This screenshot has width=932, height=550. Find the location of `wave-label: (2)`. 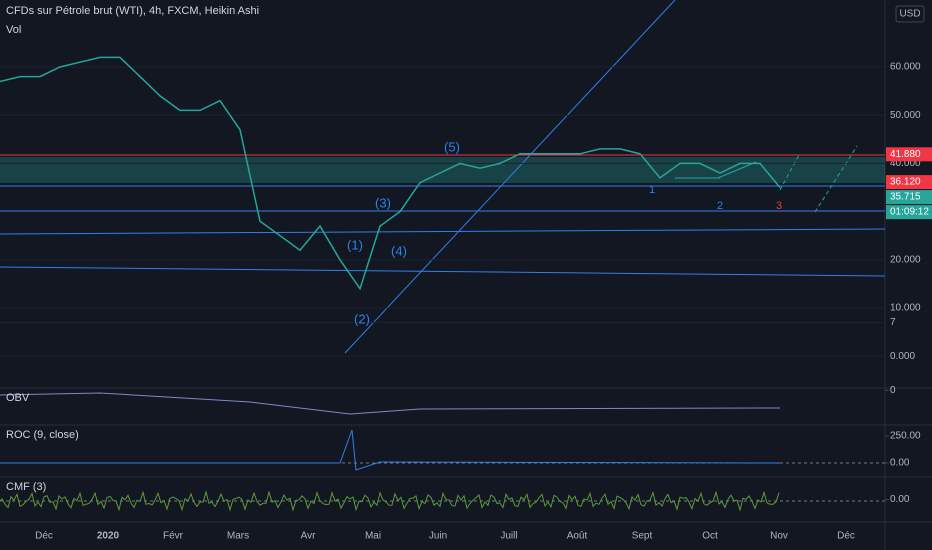

wave-label: (2) is located at coordinates (362, 318).